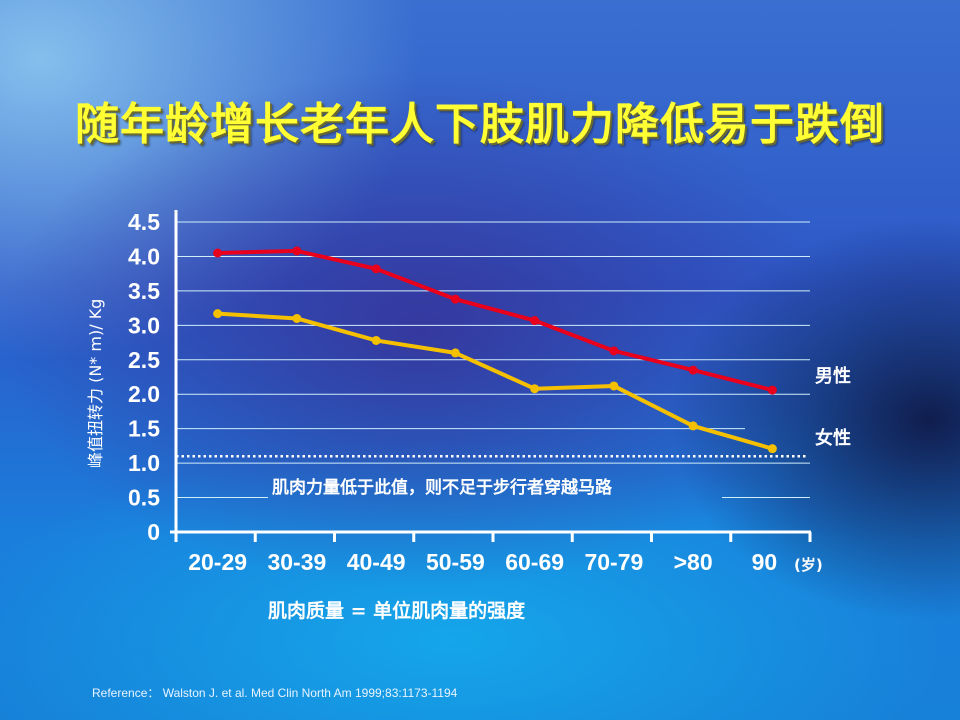 This screenshot has width=960, height=720. Describe the element at coordinates (144, 256) in the screenshot. I see `y-tick-label: 4.0` at that location.